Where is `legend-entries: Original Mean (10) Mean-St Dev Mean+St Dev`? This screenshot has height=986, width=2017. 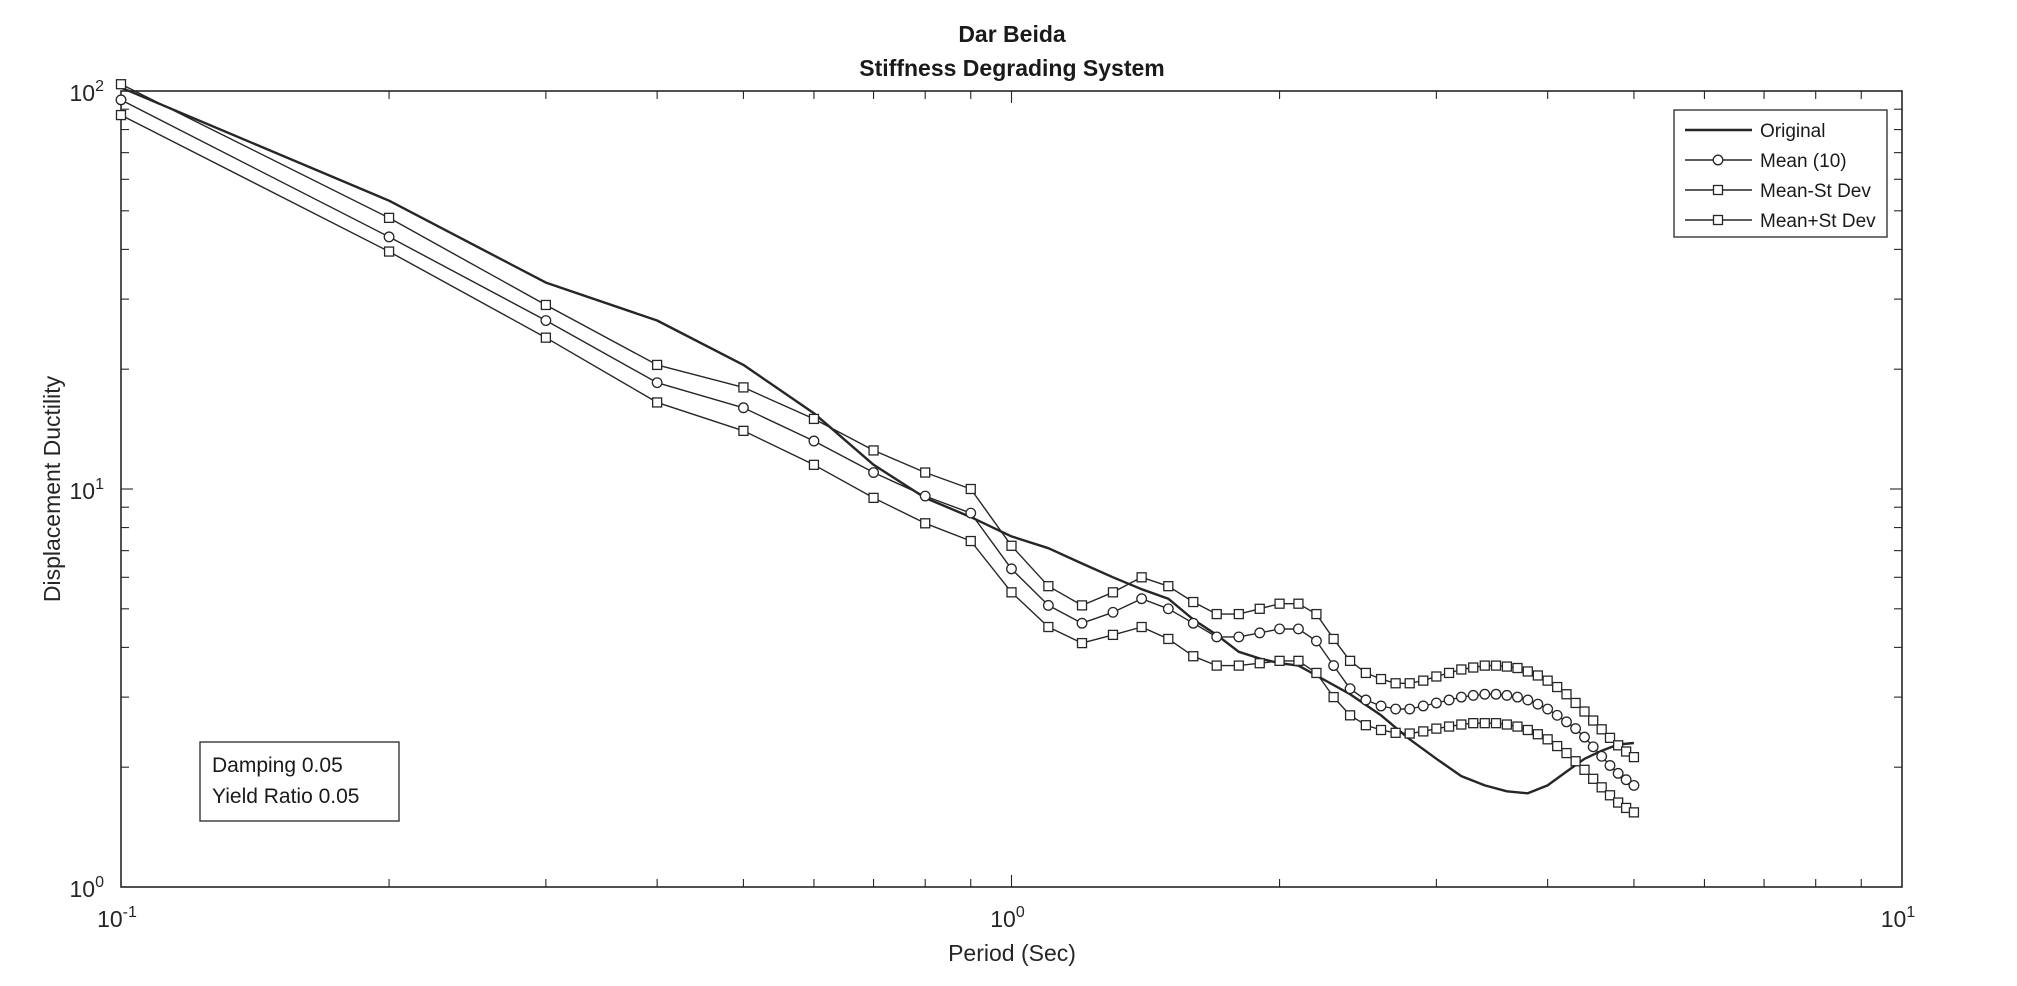
legend-entries: Original Mean (10) Mean-St Dev Mean+St Dev is located at coordinates (1780, 176).